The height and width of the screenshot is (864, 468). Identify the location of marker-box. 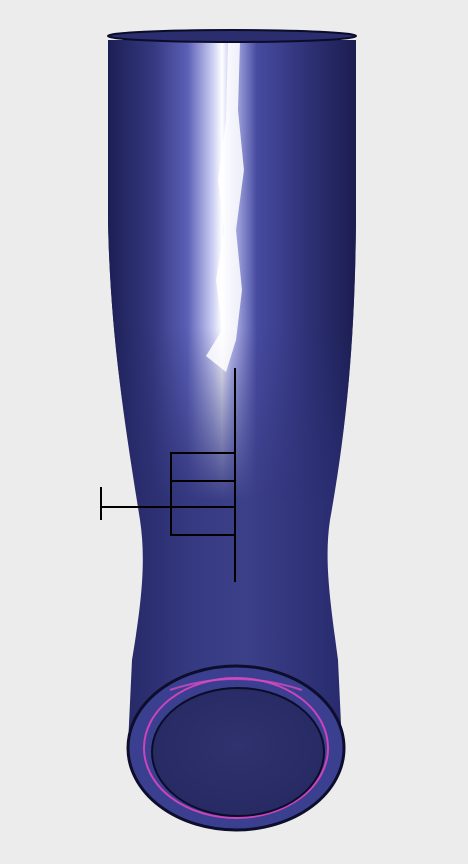
(203, 494).